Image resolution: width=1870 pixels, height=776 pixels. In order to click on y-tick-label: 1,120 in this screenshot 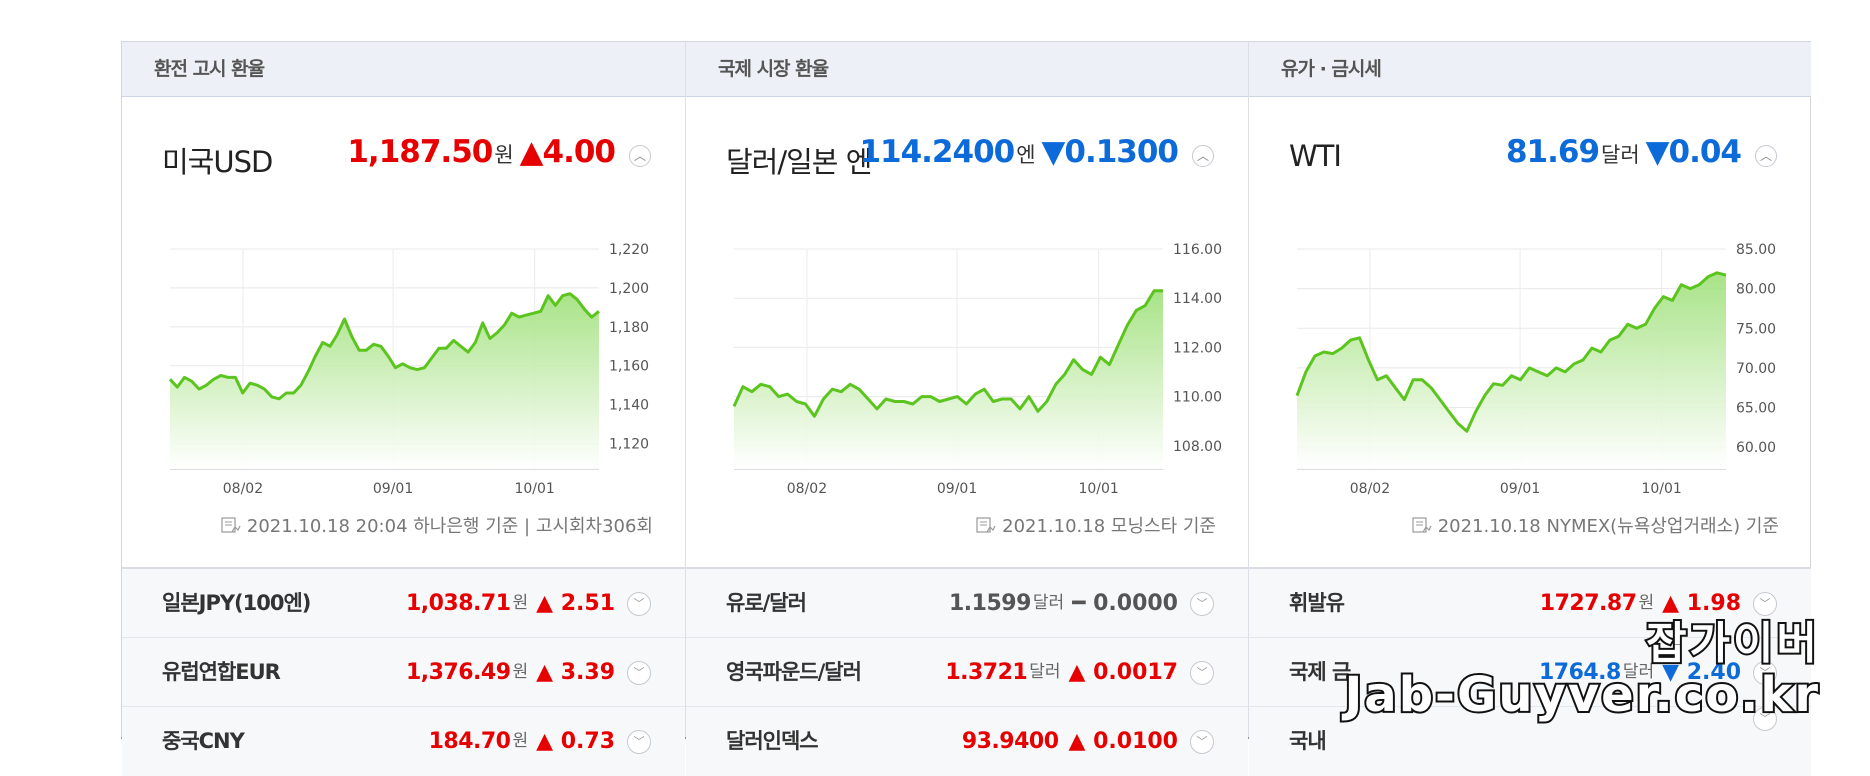, I will do `click(629, 445)`.